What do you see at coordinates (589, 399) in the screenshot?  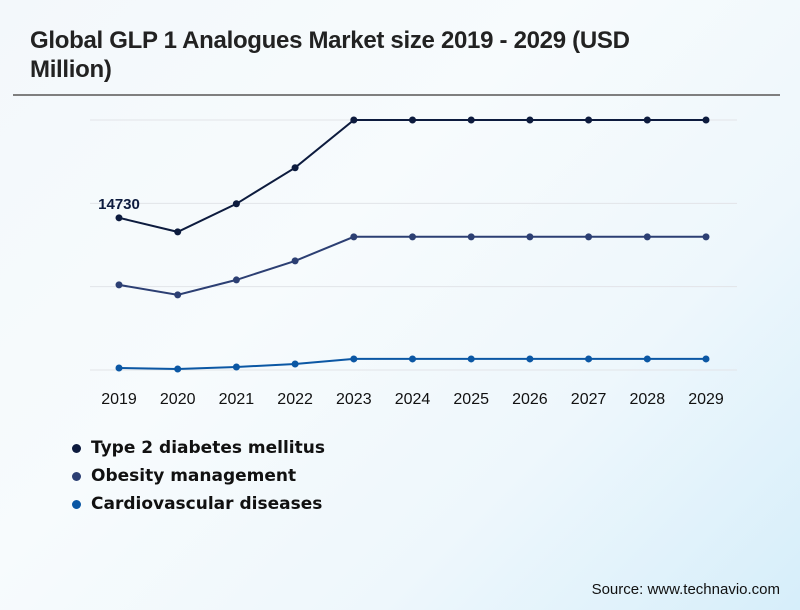 I see `x-tick-label: 2027` at bounding box center [589, 399].